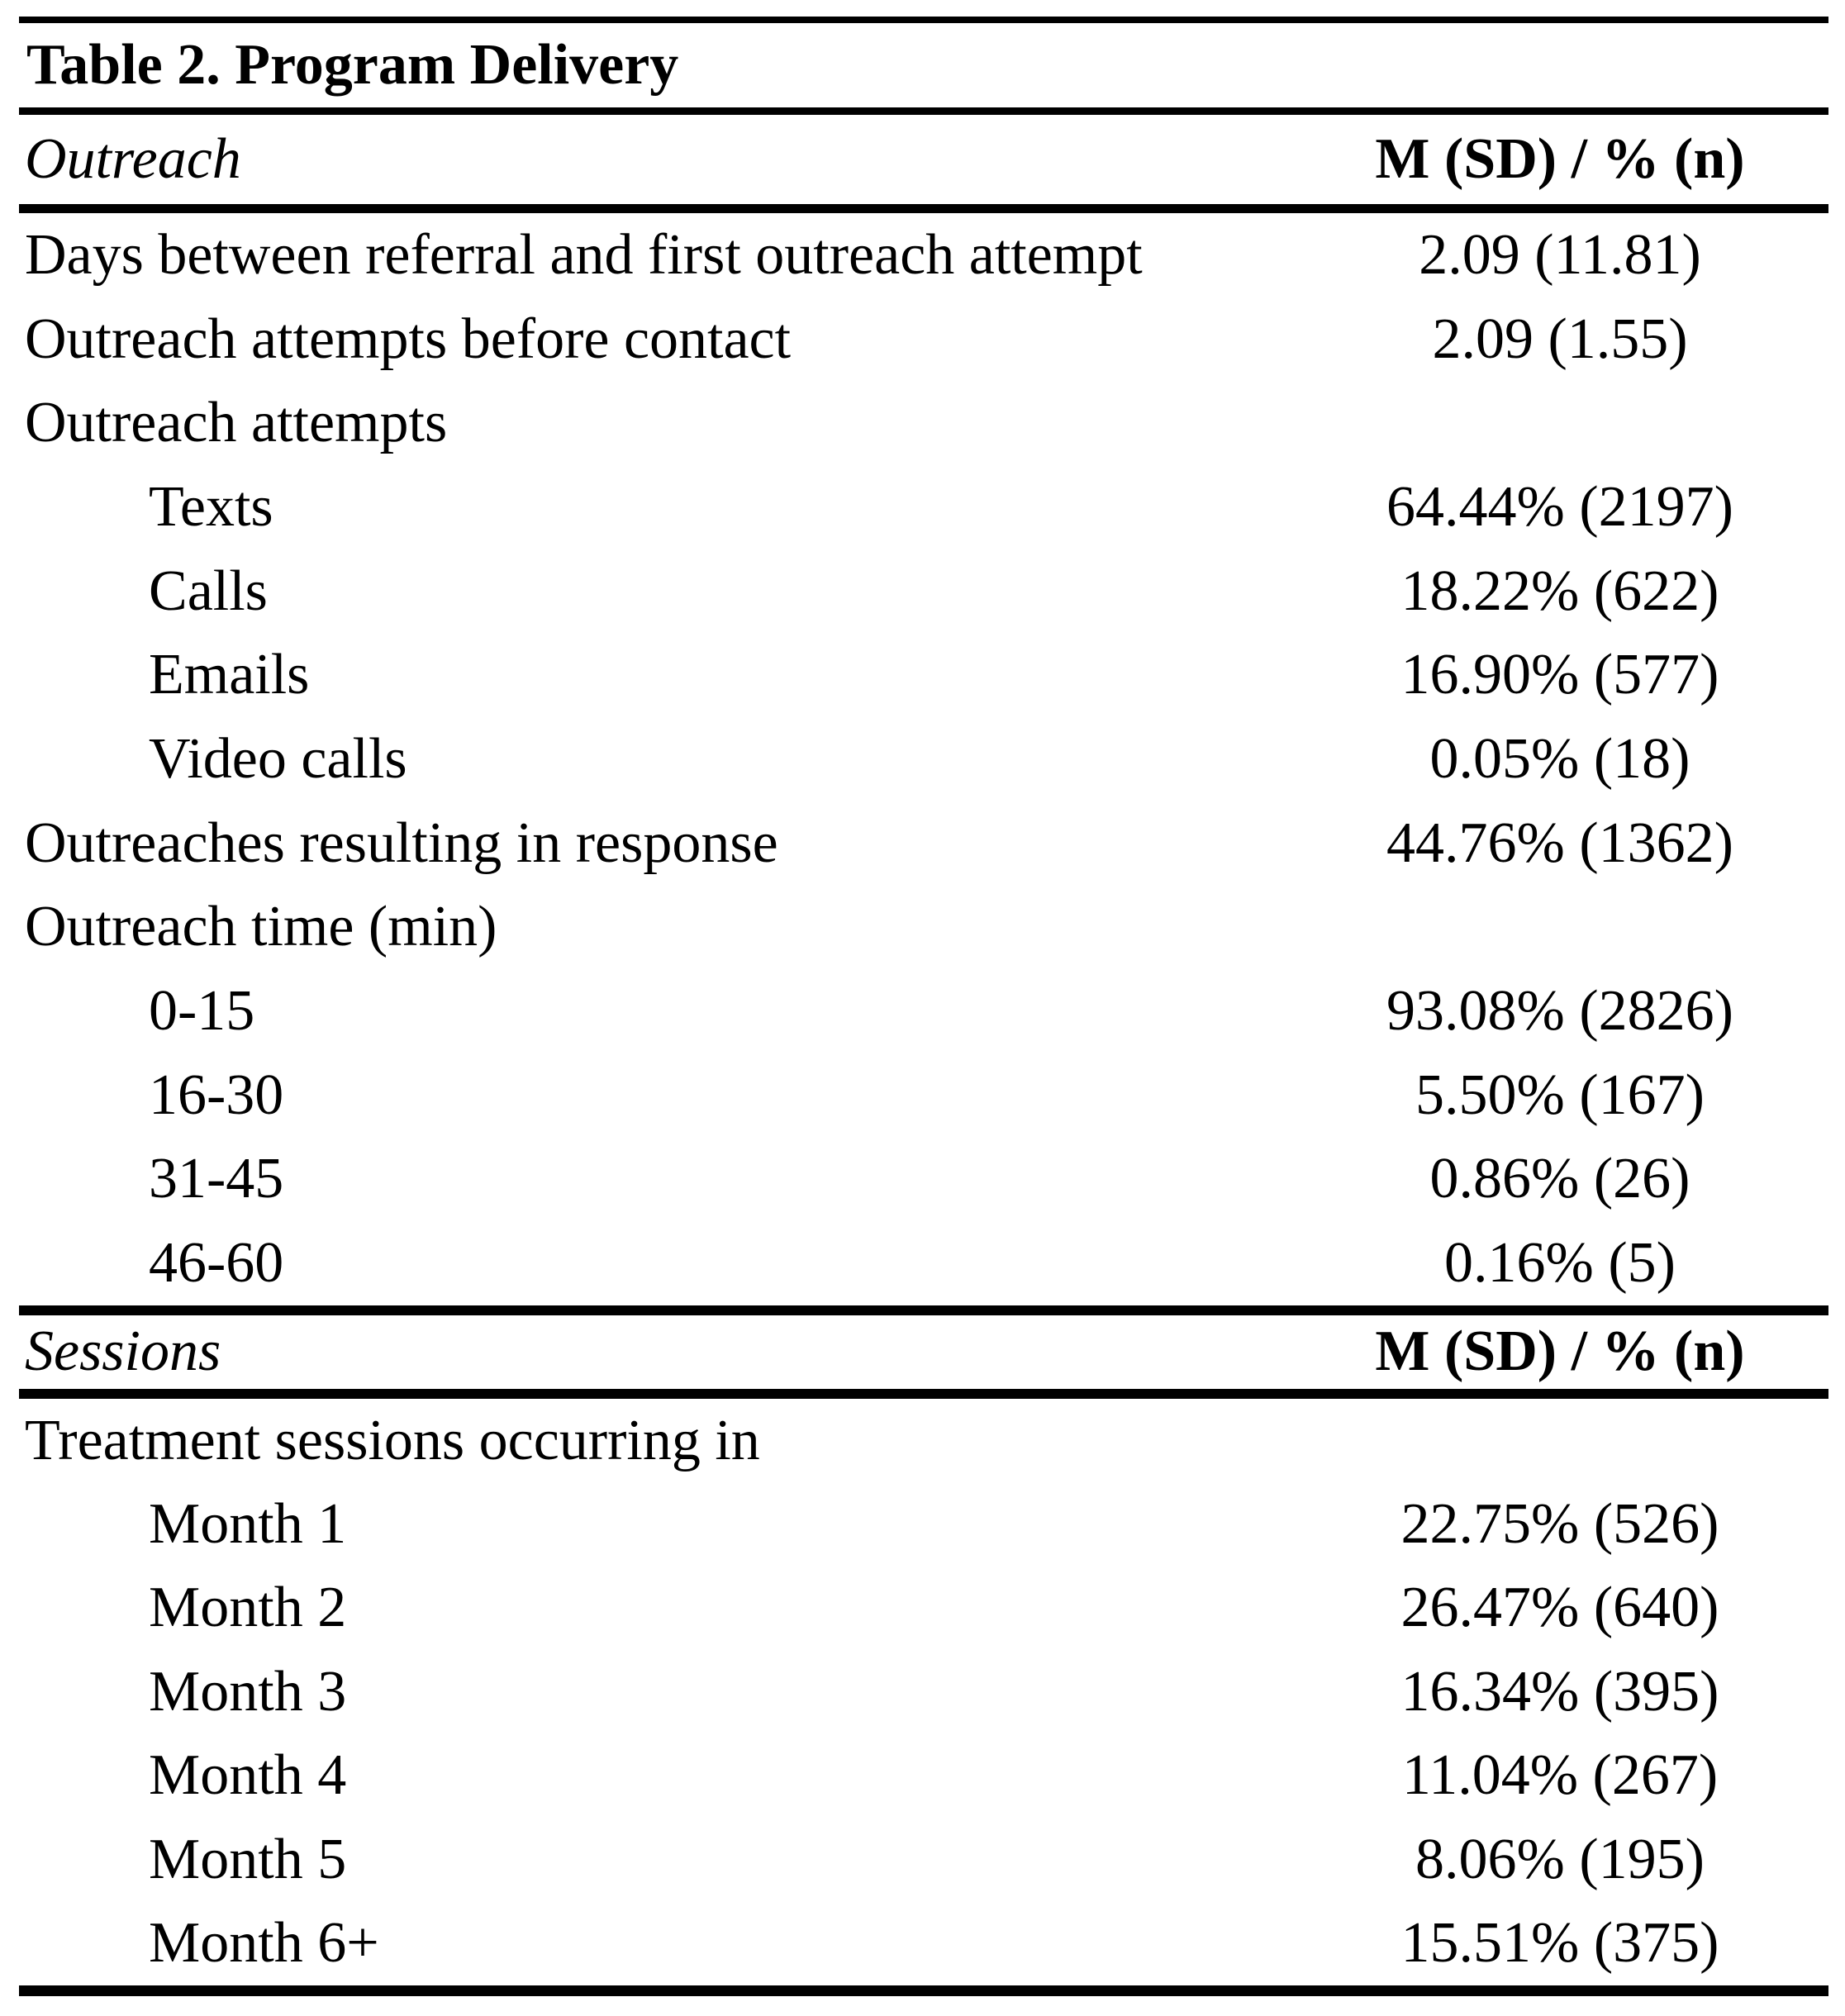 The image size is (1845, 2016). I want to click on row-label: Month 5, so click(248, 1859).